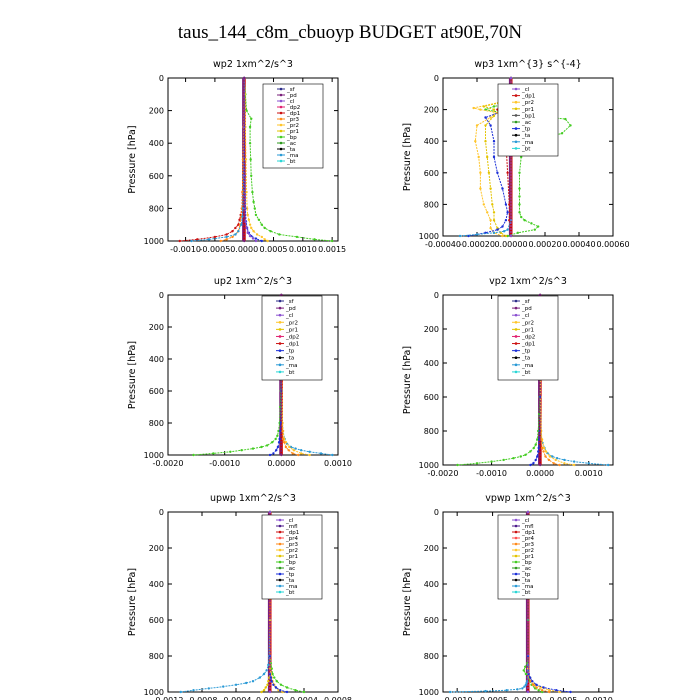 The height and width of the screenshot is (700, 700). Describe the element at coordinates (526, 302) in the screenshot. I see `legend-entry: _sf` at that location.